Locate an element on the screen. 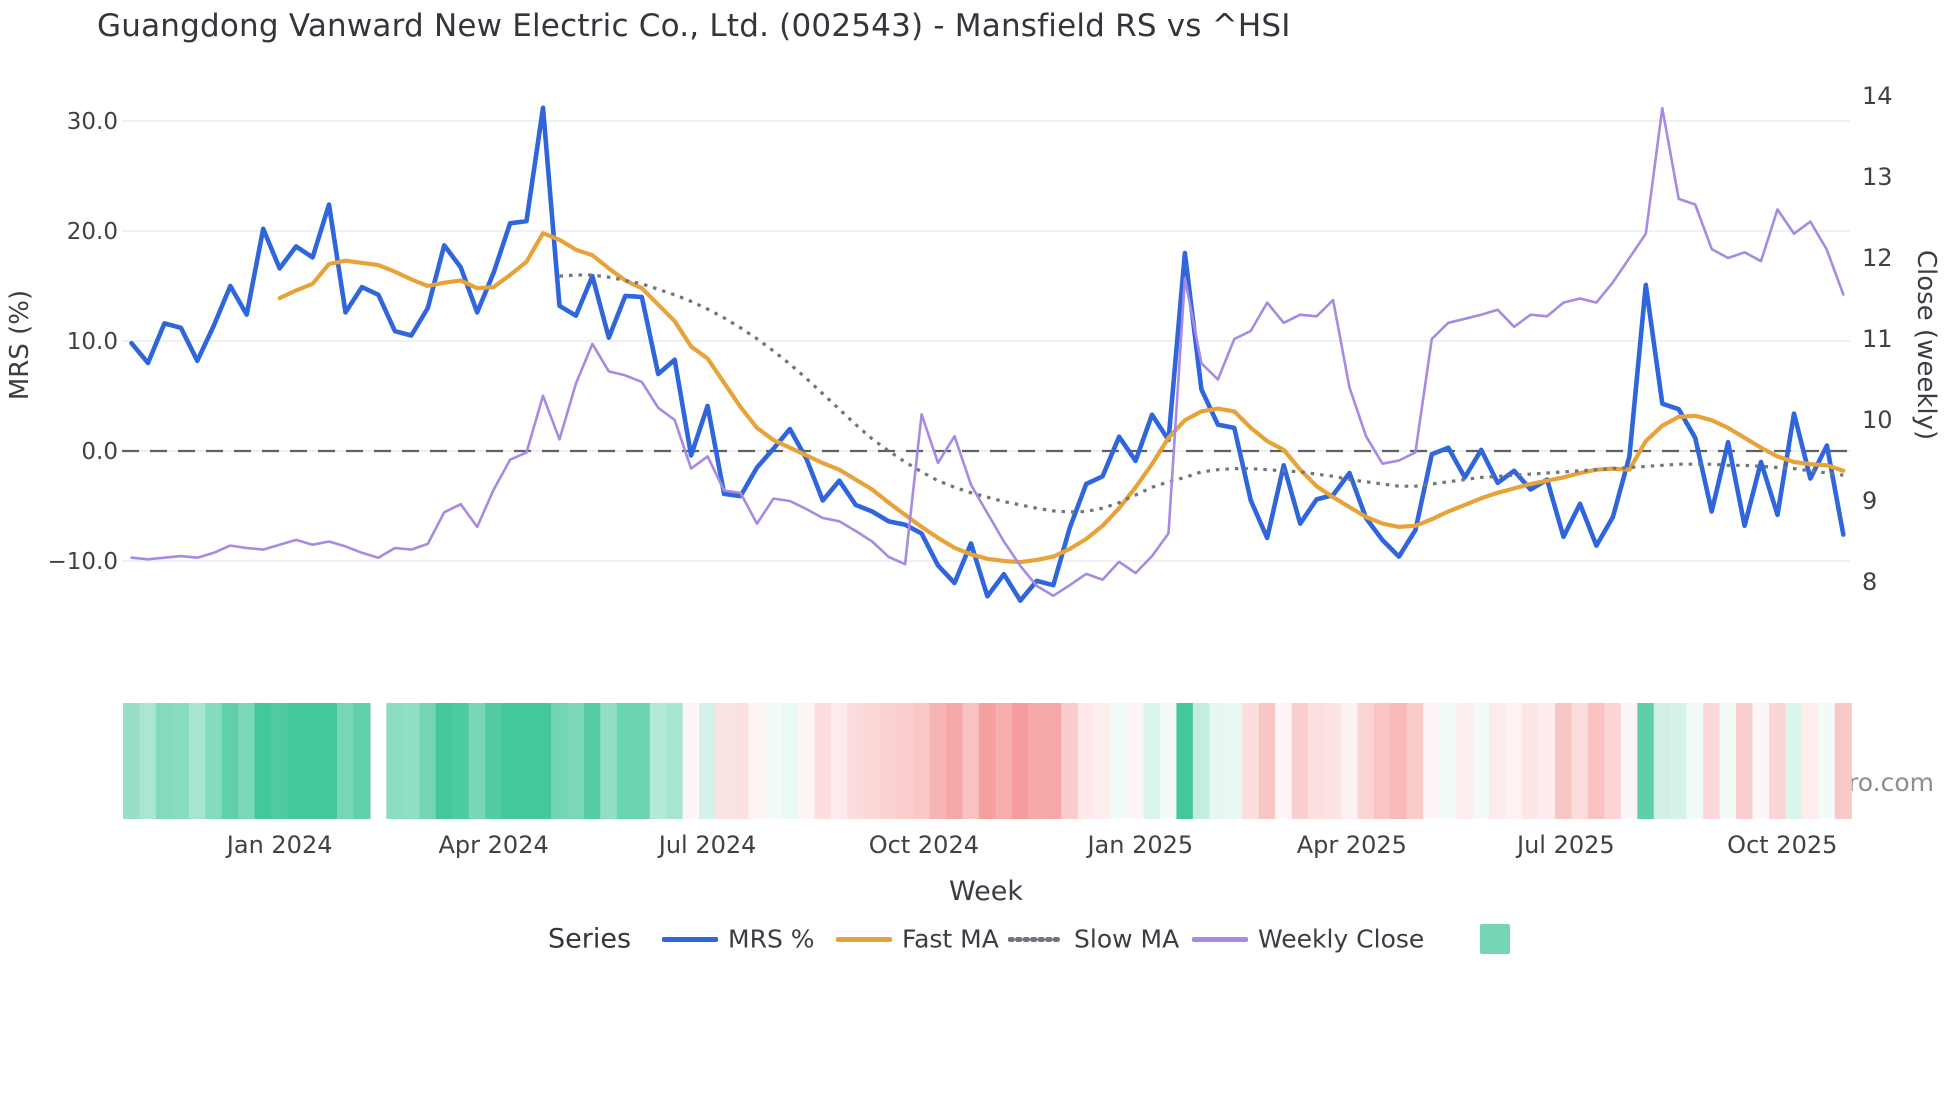 Image resolution: width=1960 pixels, height=1102 pixels. legend-item-label: MRS % is located at coordinates (771, 939).